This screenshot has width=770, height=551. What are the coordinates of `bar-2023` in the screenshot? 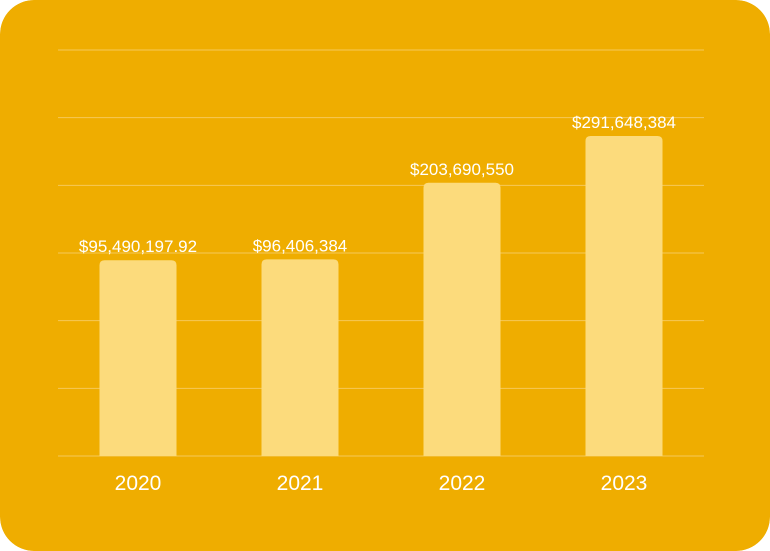 It's located at (624, 296).